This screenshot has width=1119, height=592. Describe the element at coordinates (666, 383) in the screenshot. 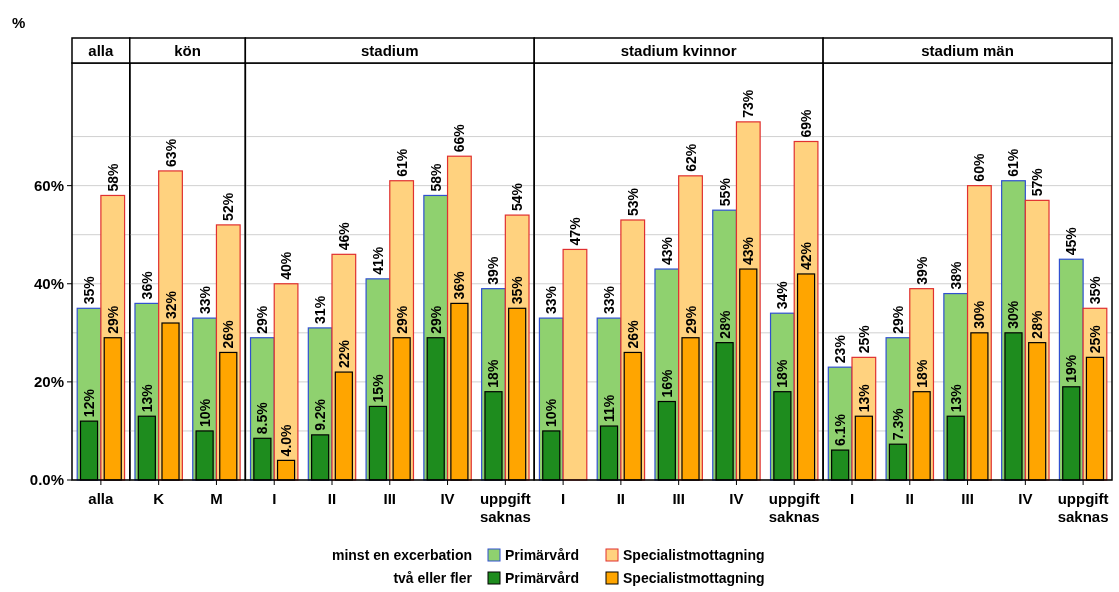

I see `data-label: 16%` at that location.